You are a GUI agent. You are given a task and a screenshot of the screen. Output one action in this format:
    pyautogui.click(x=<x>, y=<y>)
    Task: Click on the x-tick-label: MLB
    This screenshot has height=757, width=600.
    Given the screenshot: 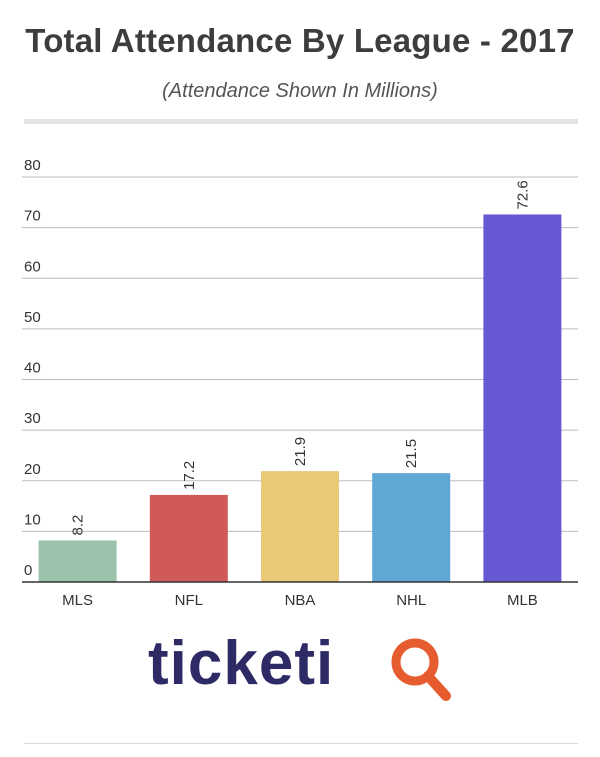 What is the action you would take?
    pyautogui.click(x=522, y=600)
    